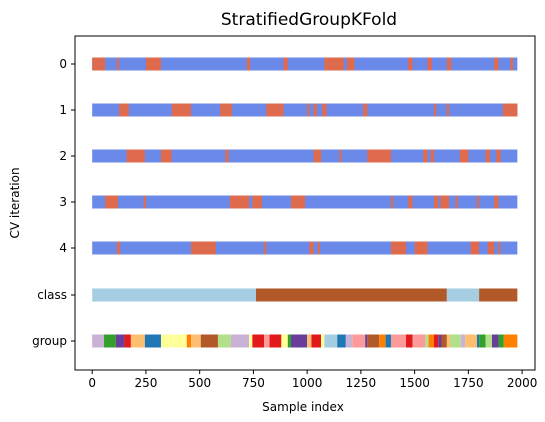 This screenshot has width=545, height=422. What do you see at coordinates (63, 110) in the screenshot?
I see `y-tick-label-1: 1` at bounding box center [63, 110].